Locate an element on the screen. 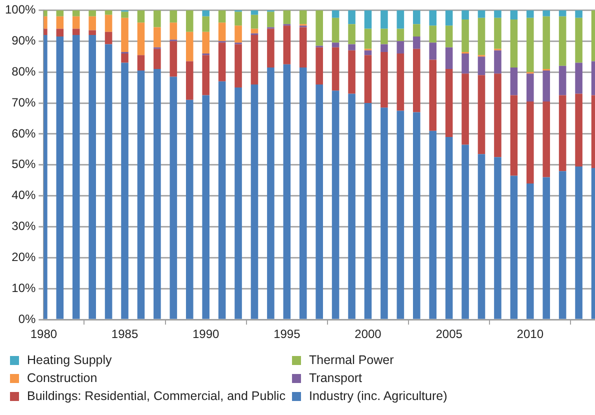 Image resolution: width=595 pixels, height=415 pixels. legend-label: Buildings: Residential, Commercial, and Public is located at coordinates (156, 396).